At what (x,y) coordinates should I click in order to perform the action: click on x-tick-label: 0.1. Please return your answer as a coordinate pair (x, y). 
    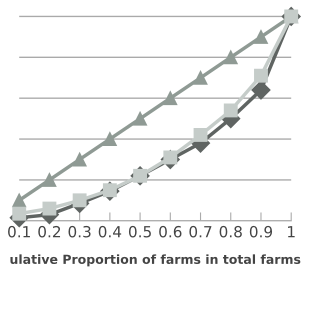
    Looking at the image, I should click on (19, 232).